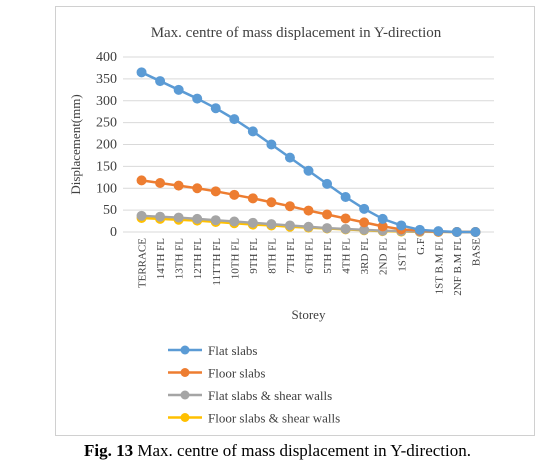 This screenshot has width=555, height=476. I want to click on x-tick-label: 10TH FL, so click(235, 259).